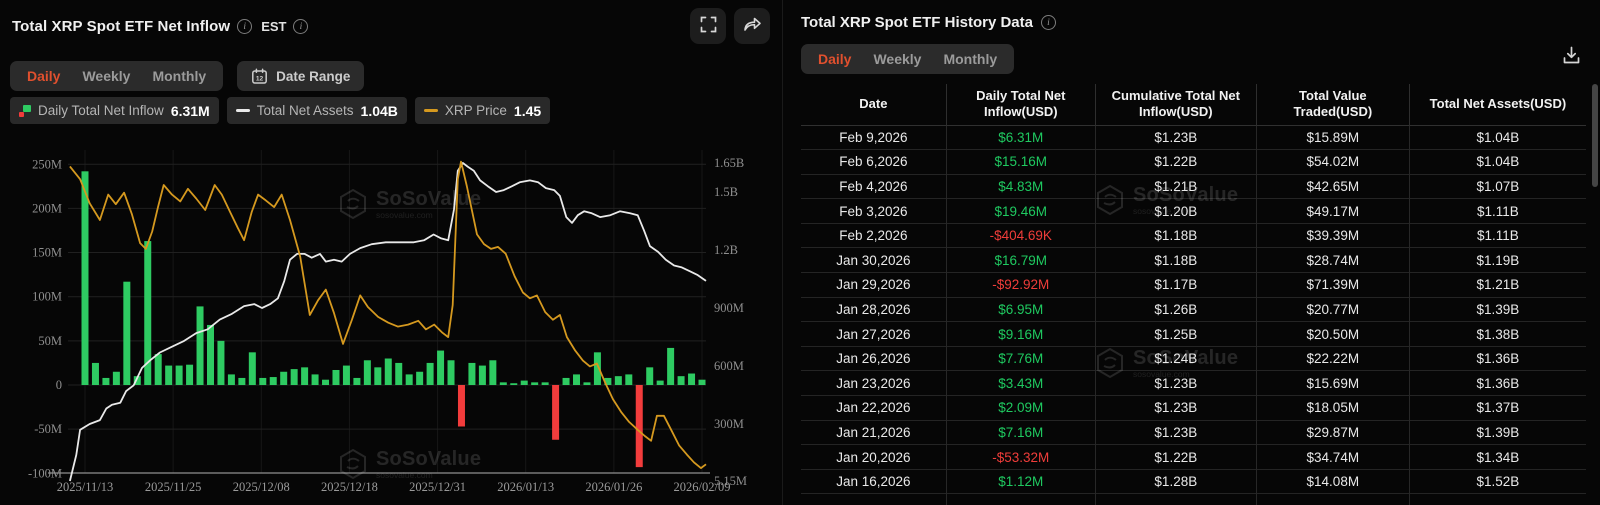 This screenshot has height=505, width=1600. What do you see at coordinates (1193, 260) in the screenshot?
I see `table-row: Jan 30,2026 $16.79M $1.18B $28.74M $1.19B` at bounding box center [1193, 260].